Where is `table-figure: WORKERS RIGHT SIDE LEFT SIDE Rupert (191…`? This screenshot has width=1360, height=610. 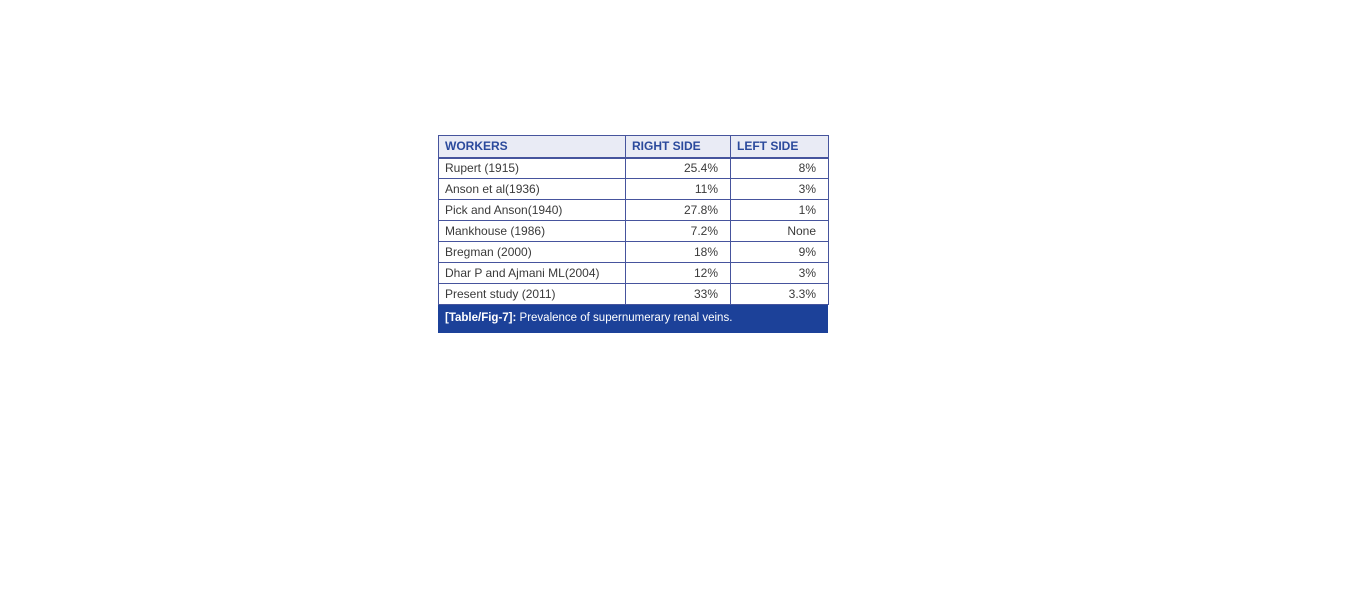 table-figure: WORKERS RIGHT SIDE LEFT SIDE Rupert (191… is located at coordinates (633, 234).